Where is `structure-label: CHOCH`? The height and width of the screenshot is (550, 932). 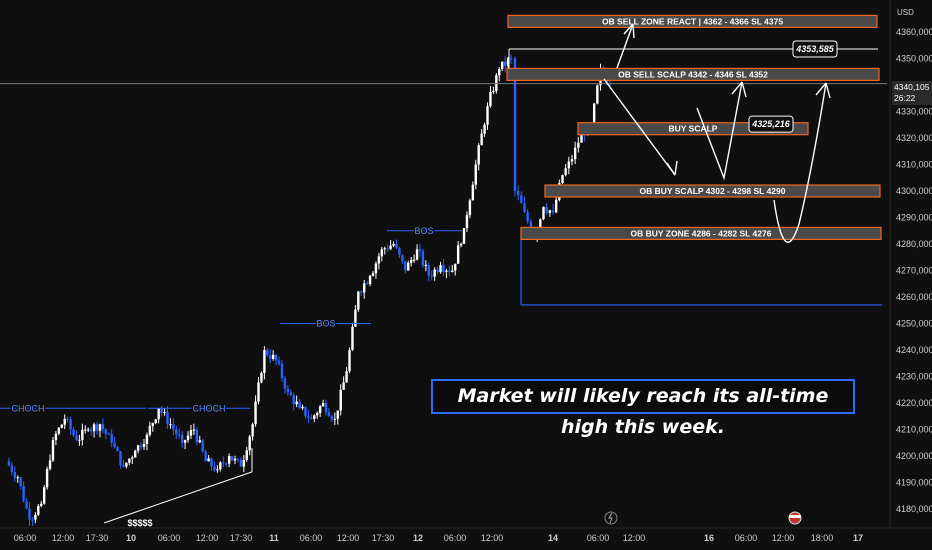 structure-label: CHOCH is located at coordinates (209, 408).